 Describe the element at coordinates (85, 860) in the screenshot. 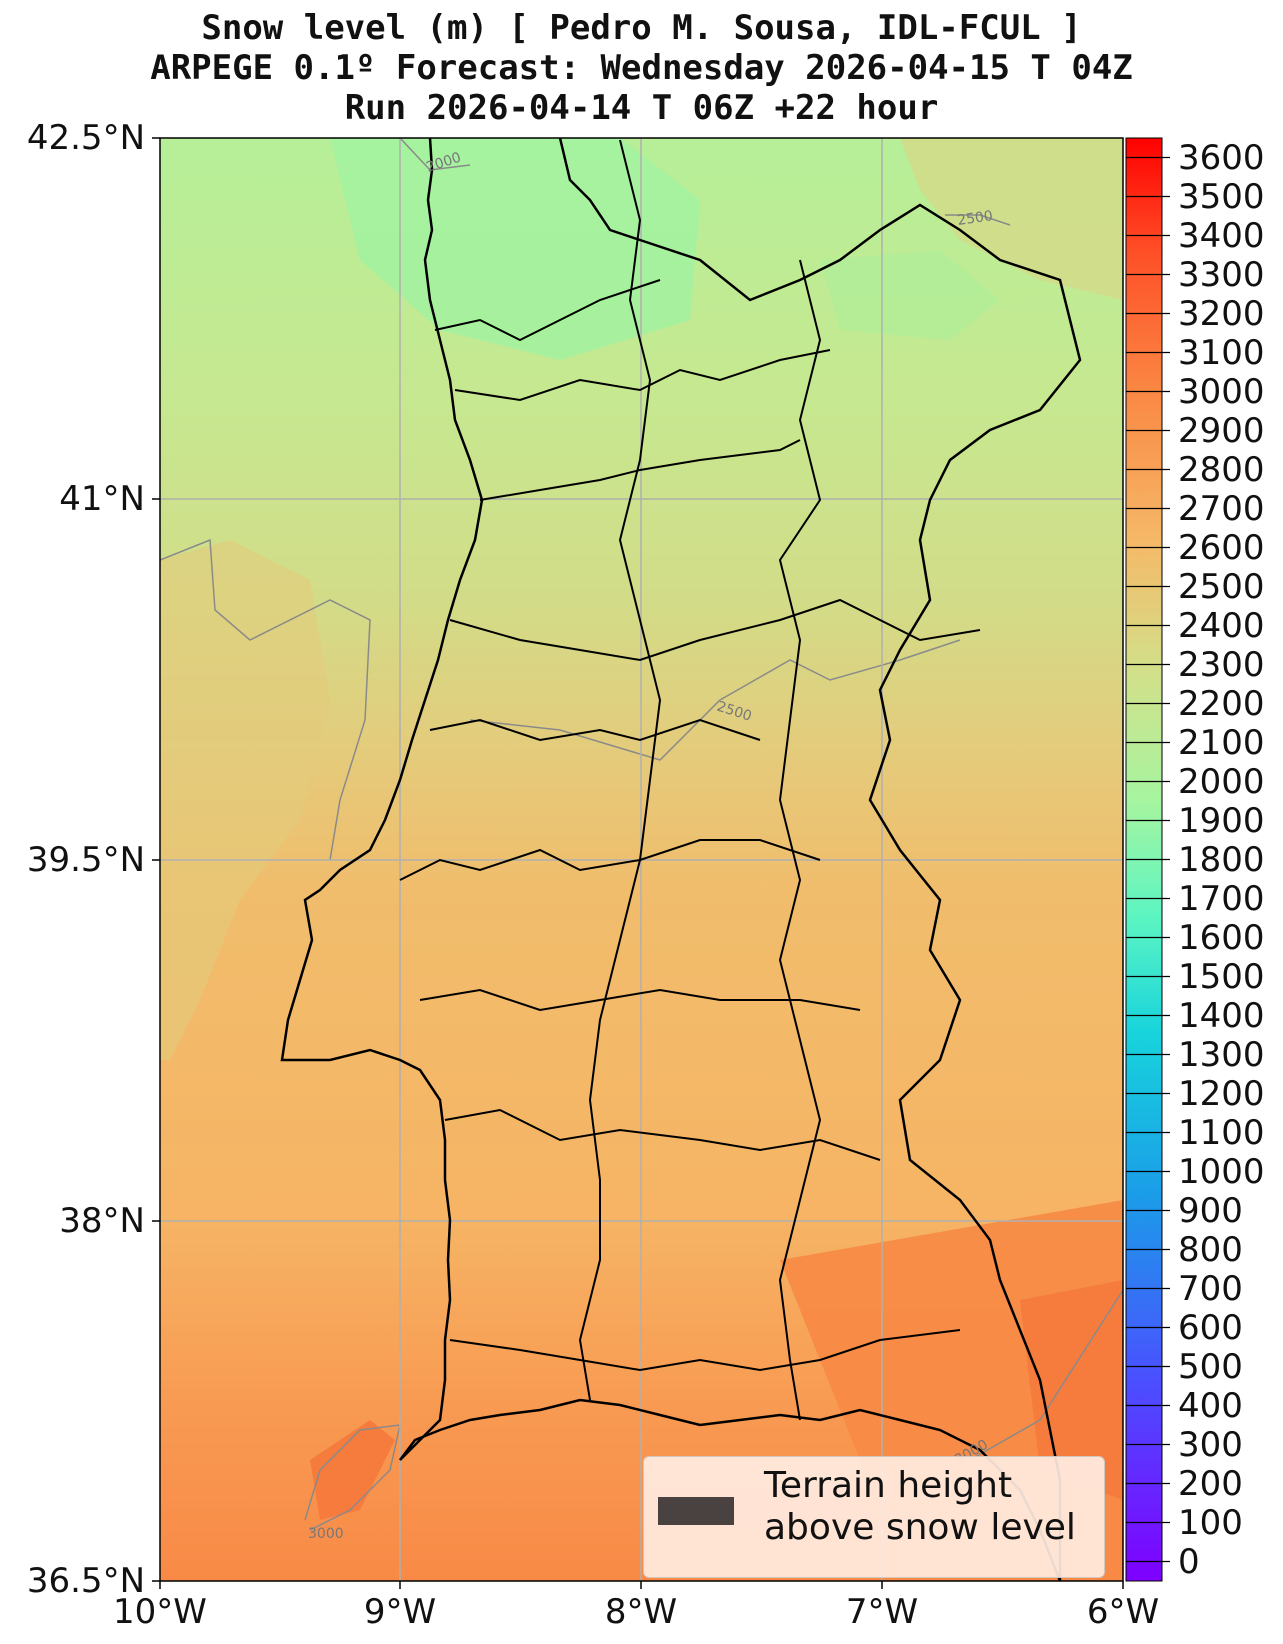

I see `lat-label: 39.5°N` at that location.